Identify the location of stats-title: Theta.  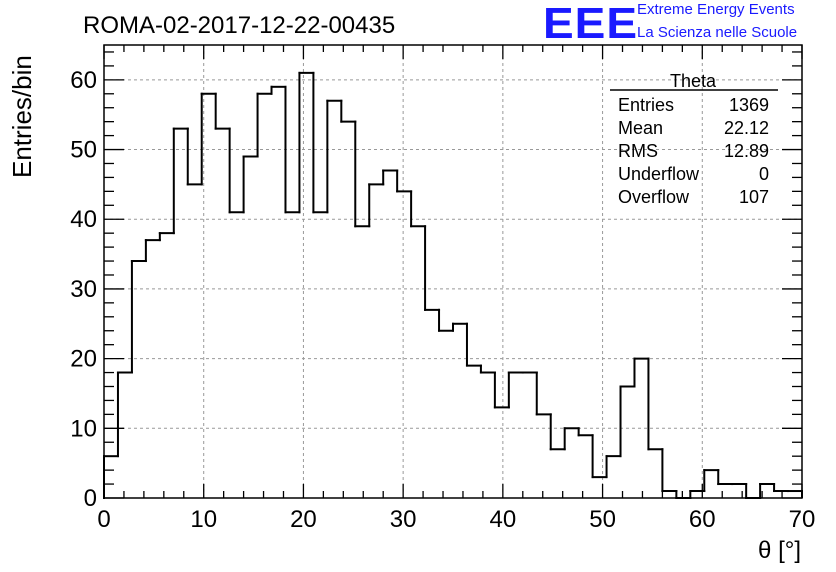
(693, 81).